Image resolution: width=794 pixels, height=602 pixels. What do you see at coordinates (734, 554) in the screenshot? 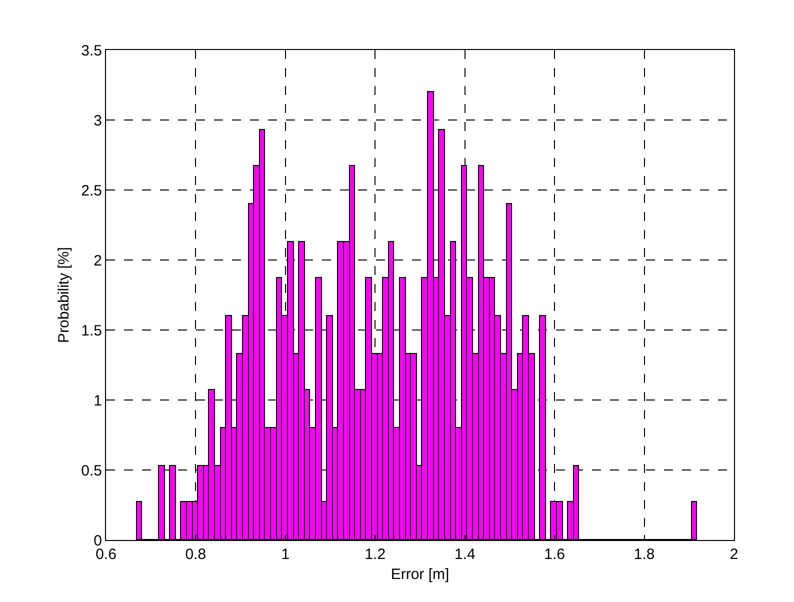
I see `x-tick-label: 2` at bounding box center [734, 554].